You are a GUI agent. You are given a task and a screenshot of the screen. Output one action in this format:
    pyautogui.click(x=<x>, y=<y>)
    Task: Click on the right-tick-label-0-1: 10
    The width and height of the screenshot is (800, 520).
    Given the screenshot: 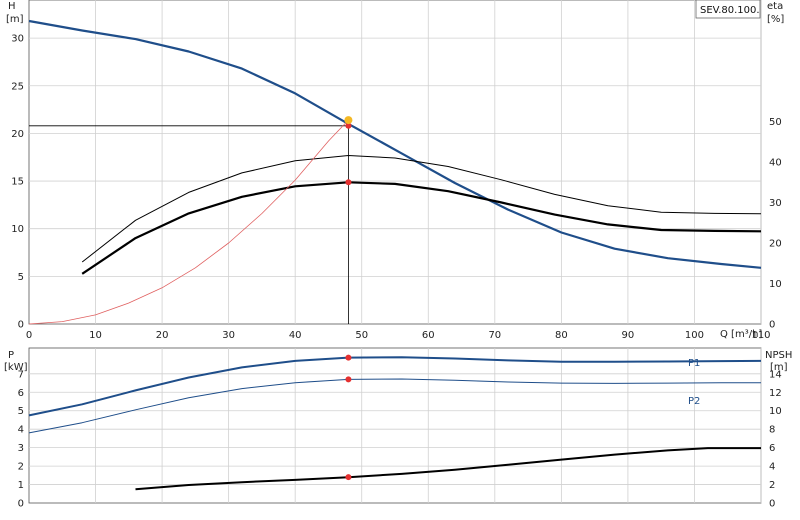 What is the action you would take?
    pyautogui.click(x=775, y=284)
    